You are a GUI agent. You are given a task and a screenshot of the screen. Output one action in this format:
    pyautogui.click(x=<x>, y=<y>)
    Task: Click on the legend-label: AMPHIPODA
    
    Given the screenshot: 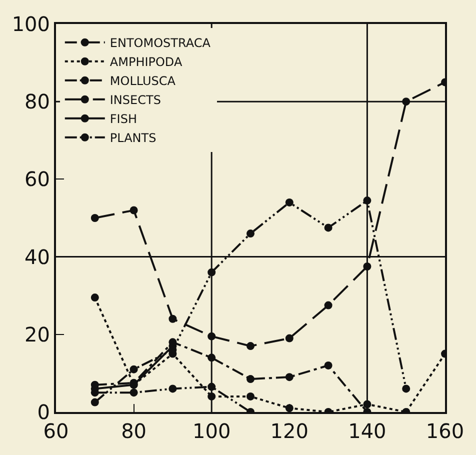 What is the action you would take?
    pyautogui.click(x=146, y=62)
    